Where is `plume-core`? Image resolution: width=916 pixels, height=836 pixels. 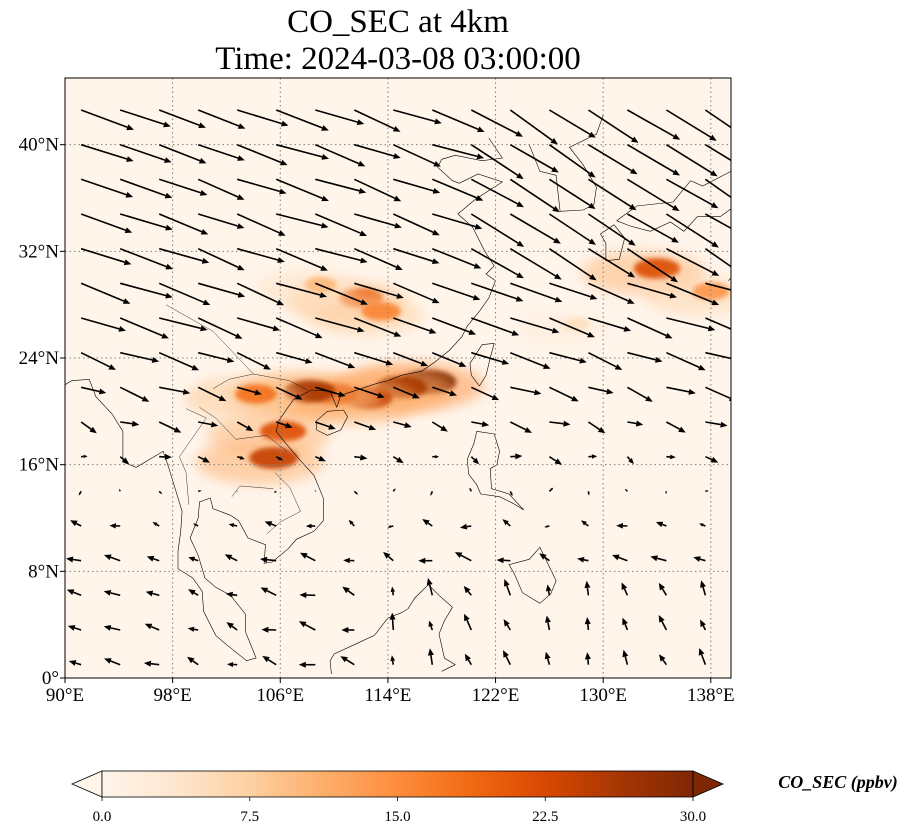 plume-core is located at coordinates (273, 458).